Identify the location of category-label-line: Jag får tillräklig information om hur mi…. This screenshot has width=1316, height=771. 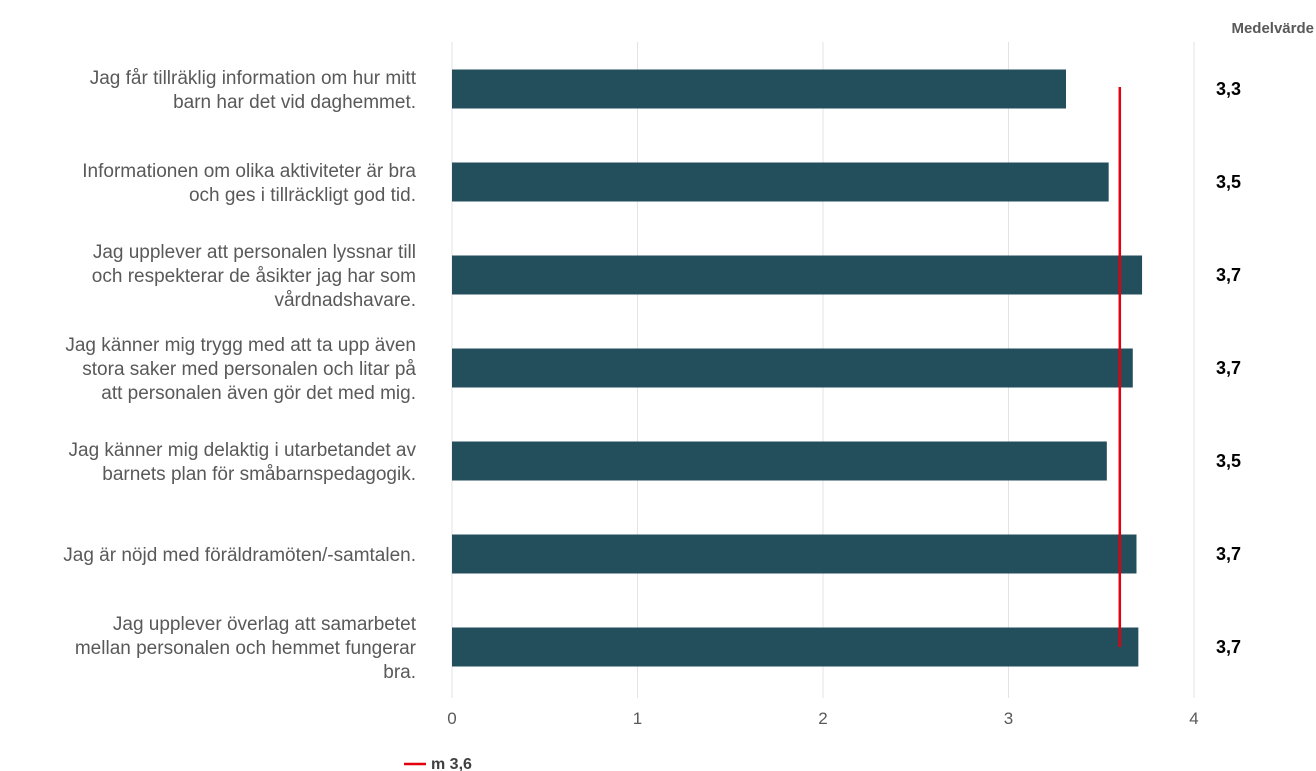
(253, 78).